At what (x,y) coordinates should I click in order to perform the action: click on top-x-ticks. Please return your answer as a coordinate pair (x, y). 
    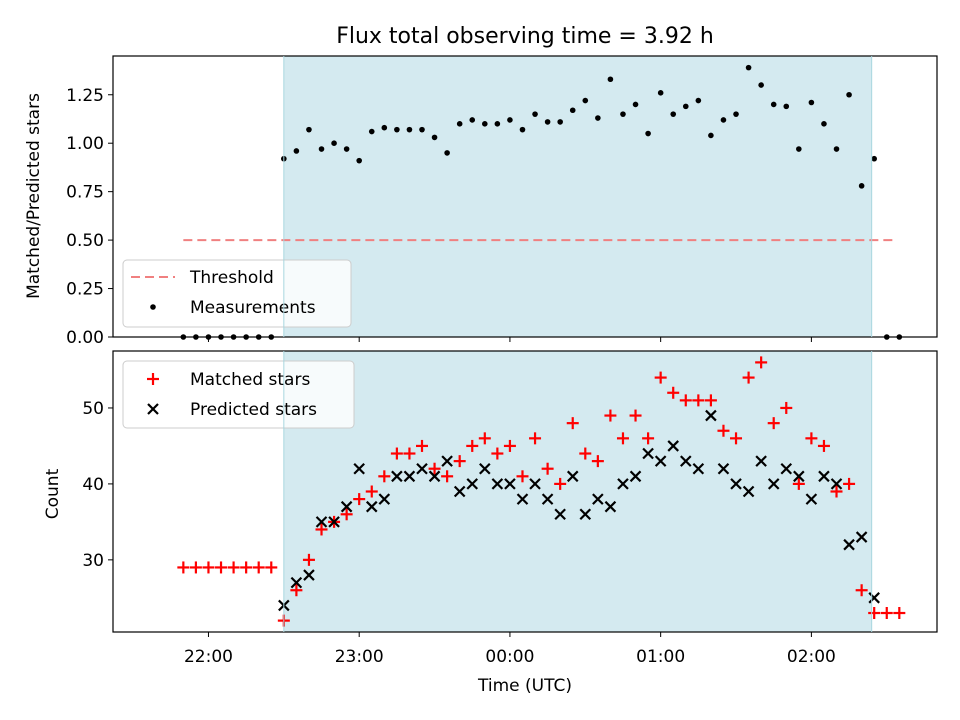
    Looking at the image, I should click on (509, 339).